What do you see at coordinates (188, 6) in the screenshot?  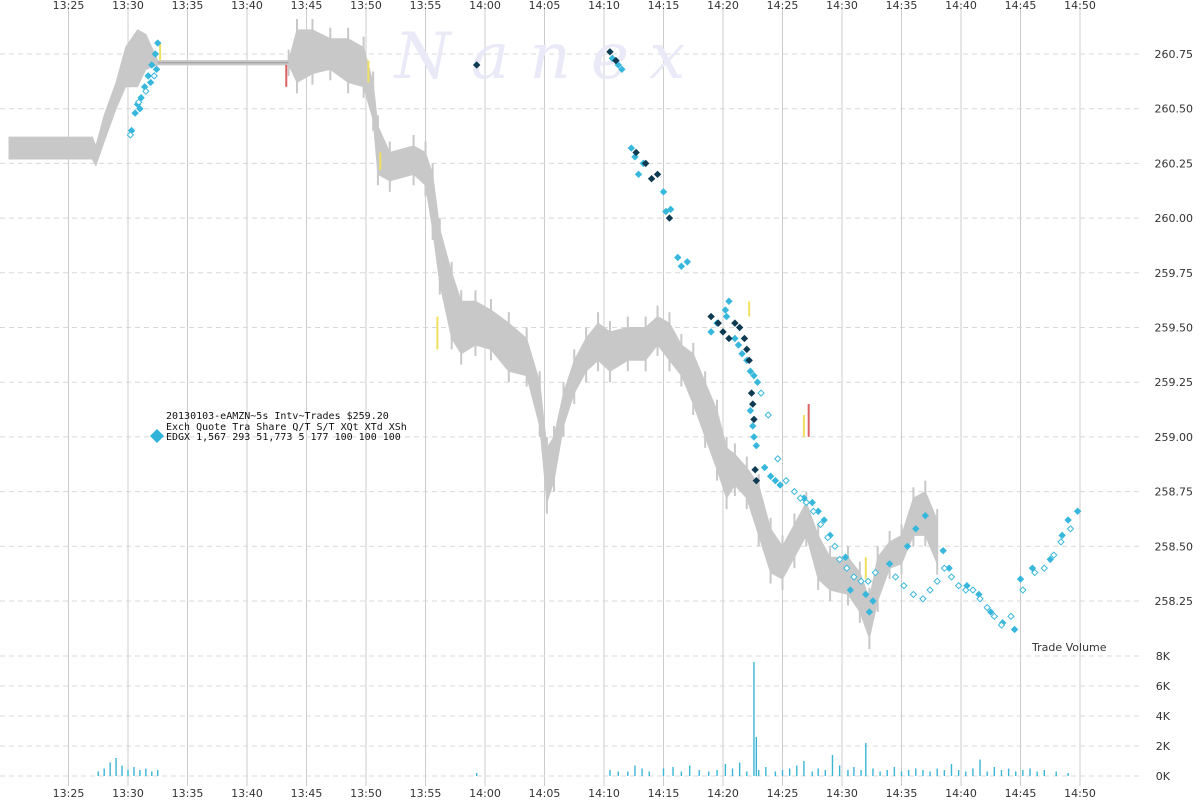 I see `x-tick-label-top: 13:35` at bounding box center [188, 6].